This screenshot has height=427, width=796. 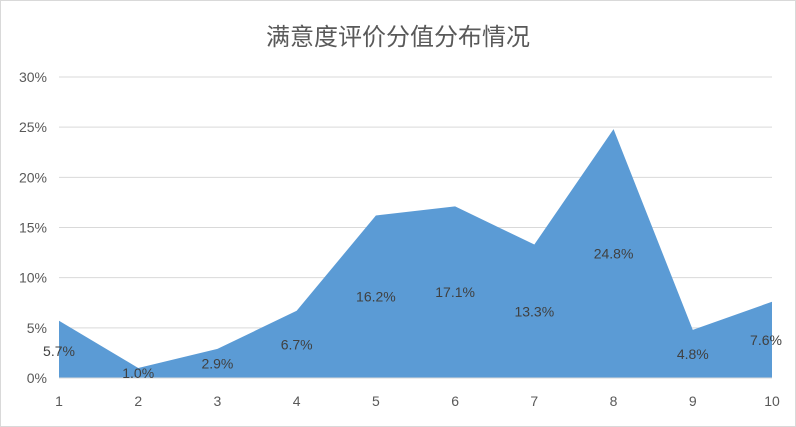 What do you see at coordinates (297, 401) in the screenshot?
I see `x-tick-label: 4` at bounding box center [297, 401].